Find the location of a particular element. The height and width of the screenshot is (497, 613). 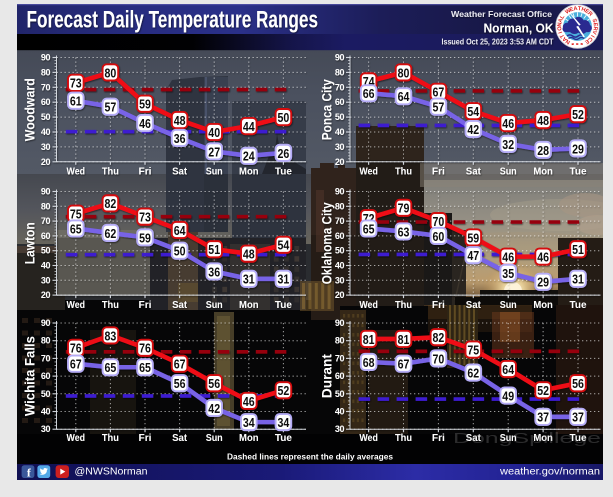

svg-text: 73 is located at coordinates (76, 83).